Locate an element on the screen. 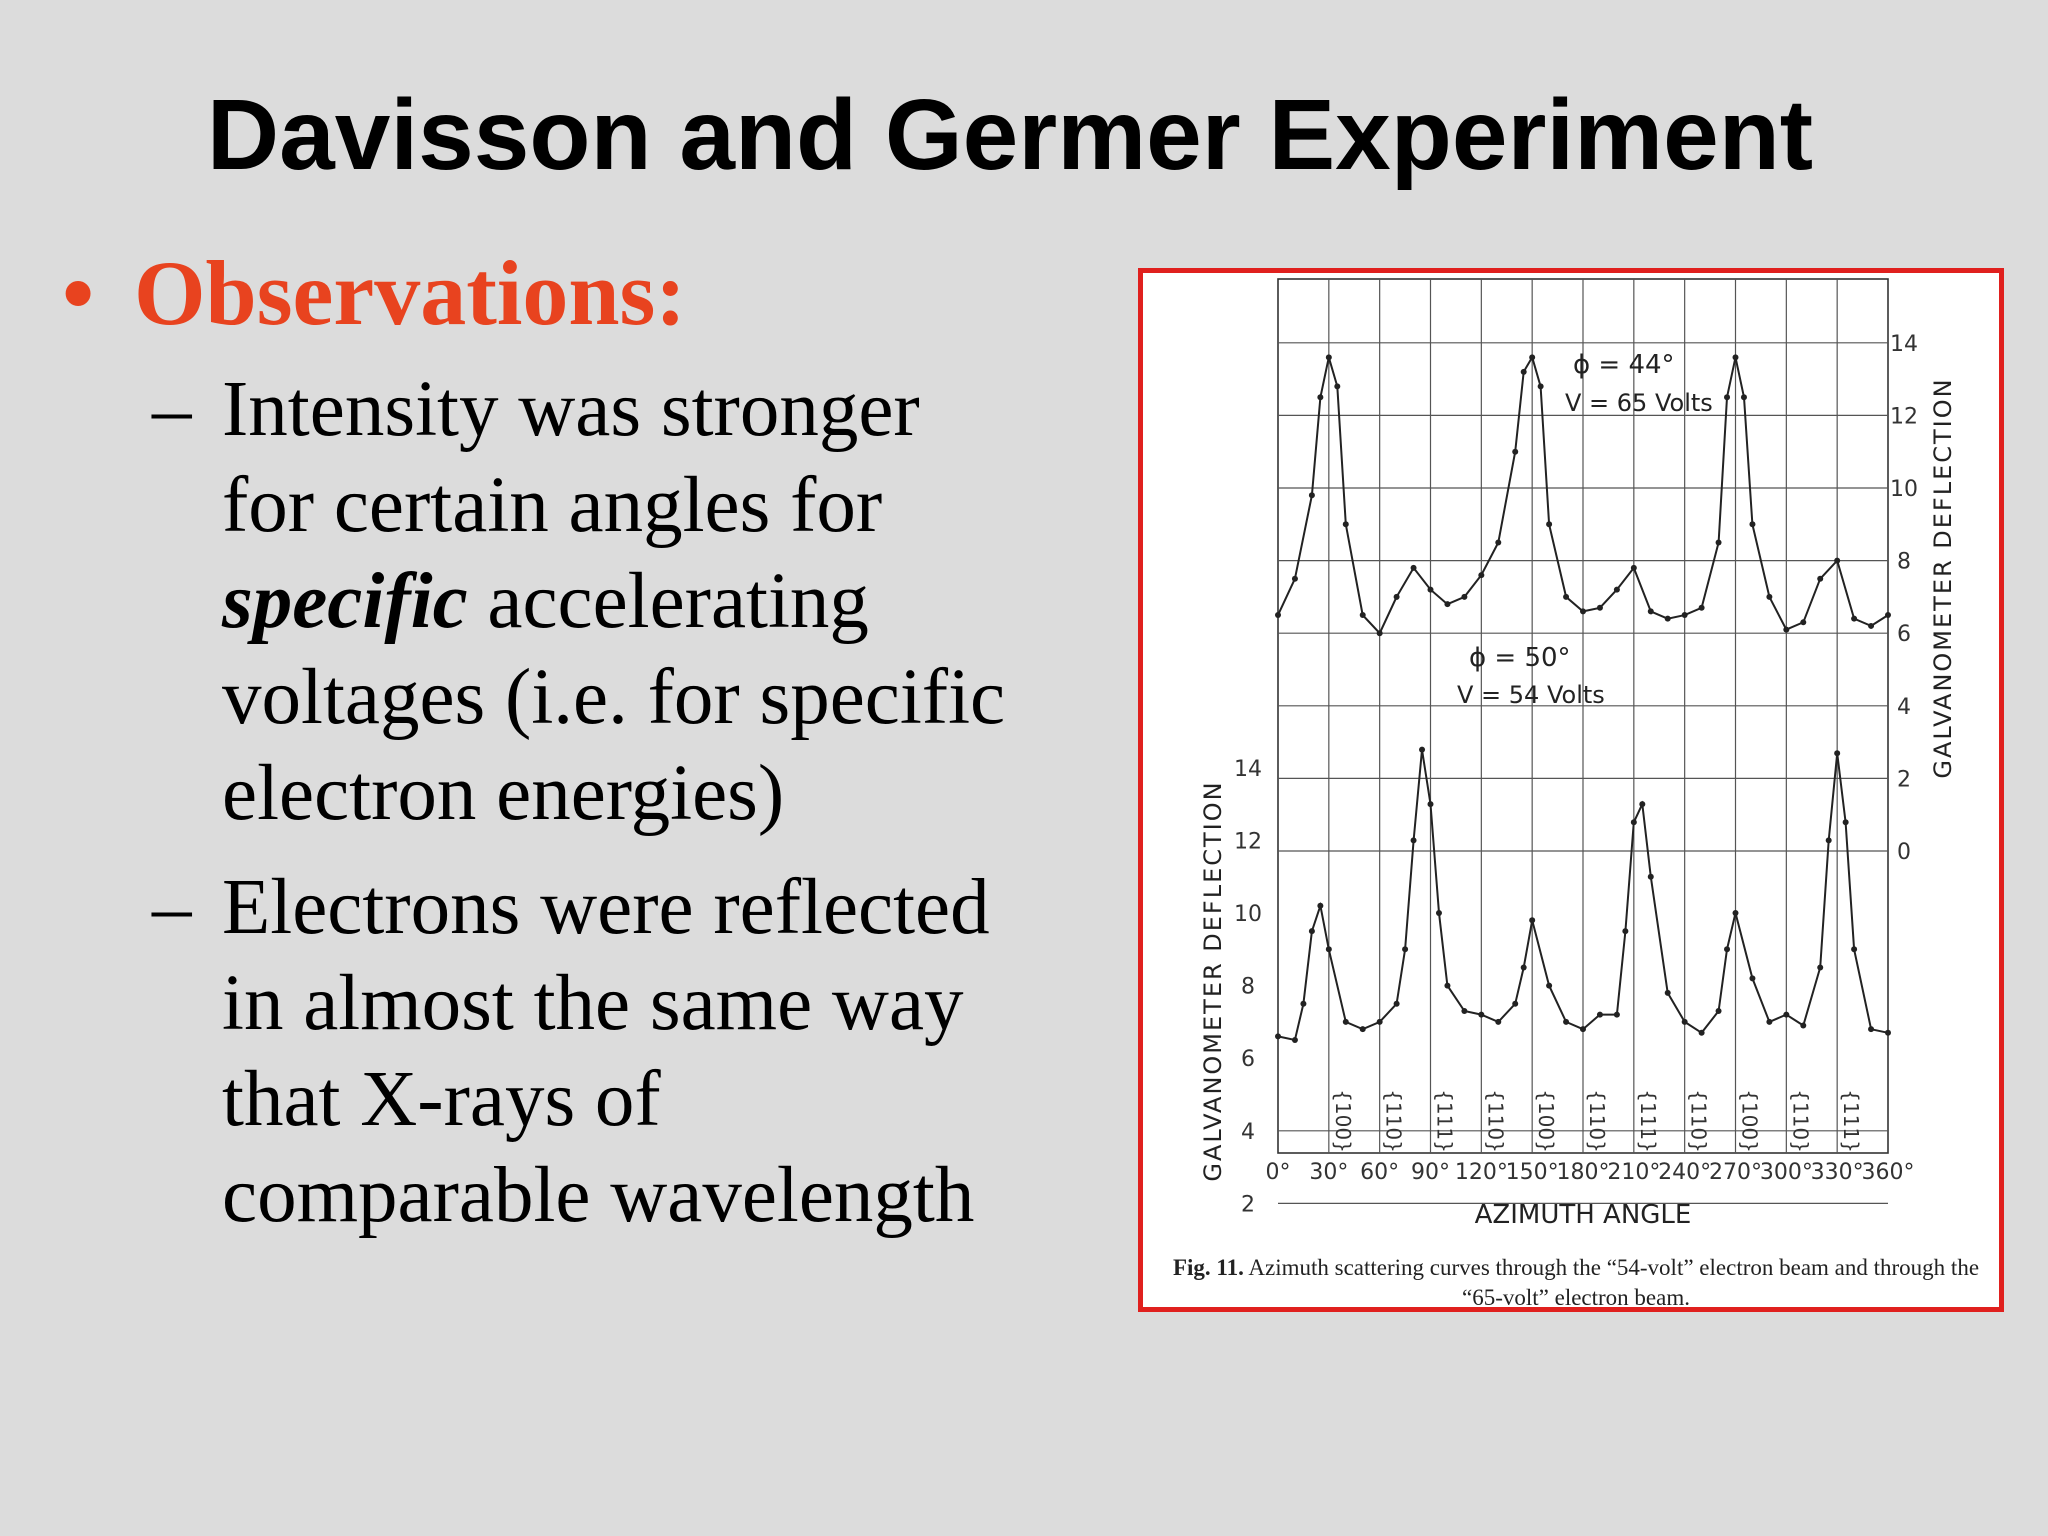  sub2-line-1: Electrons were reflected is located at coordinates (606, 907).